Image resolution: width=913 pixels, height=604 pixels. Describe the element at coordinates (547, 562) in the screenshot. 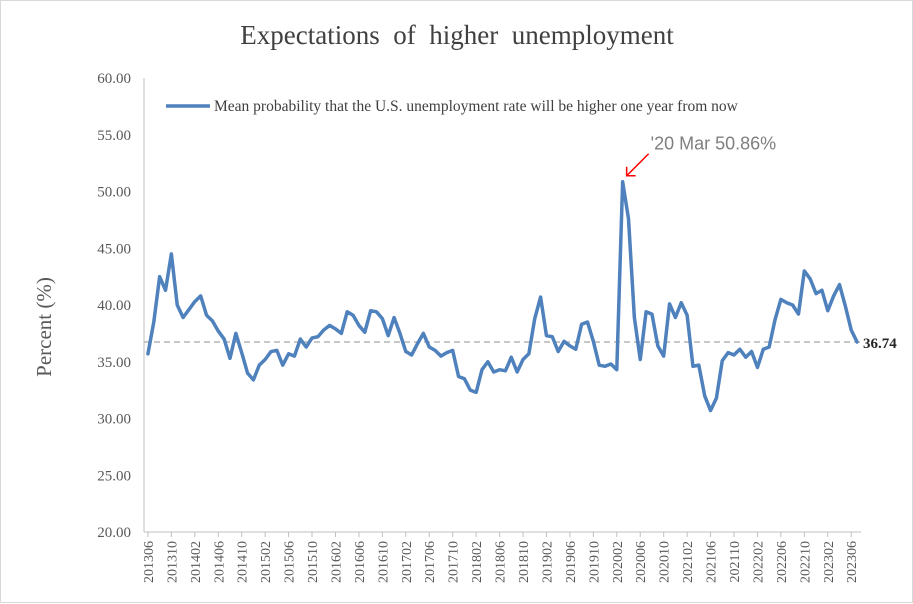

I see `x-tick-label: 201902` at that location.